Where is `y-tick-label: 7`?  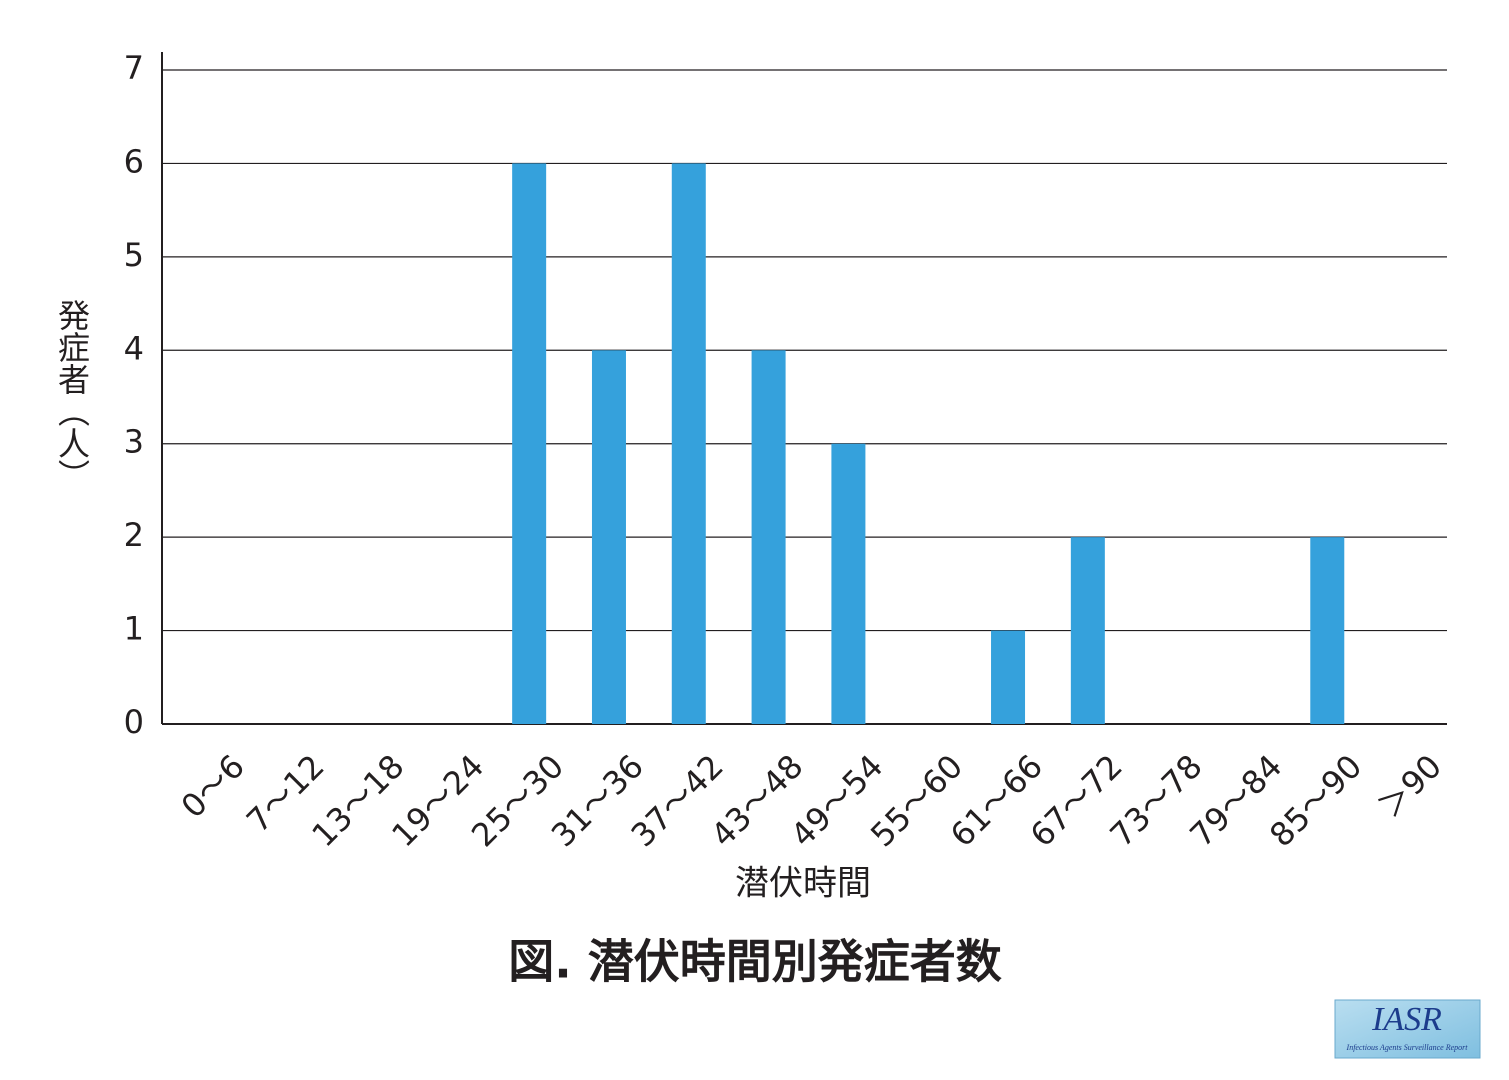
y-tick-label: 7 is located at coordinates (134, 68).